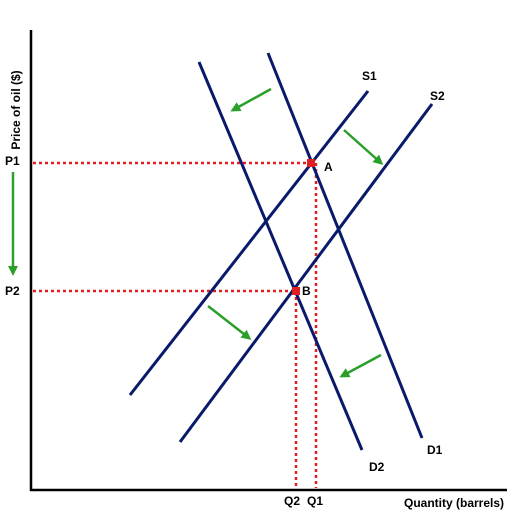  I want to click on demand-shift-arrow-top, so click(251, 99).